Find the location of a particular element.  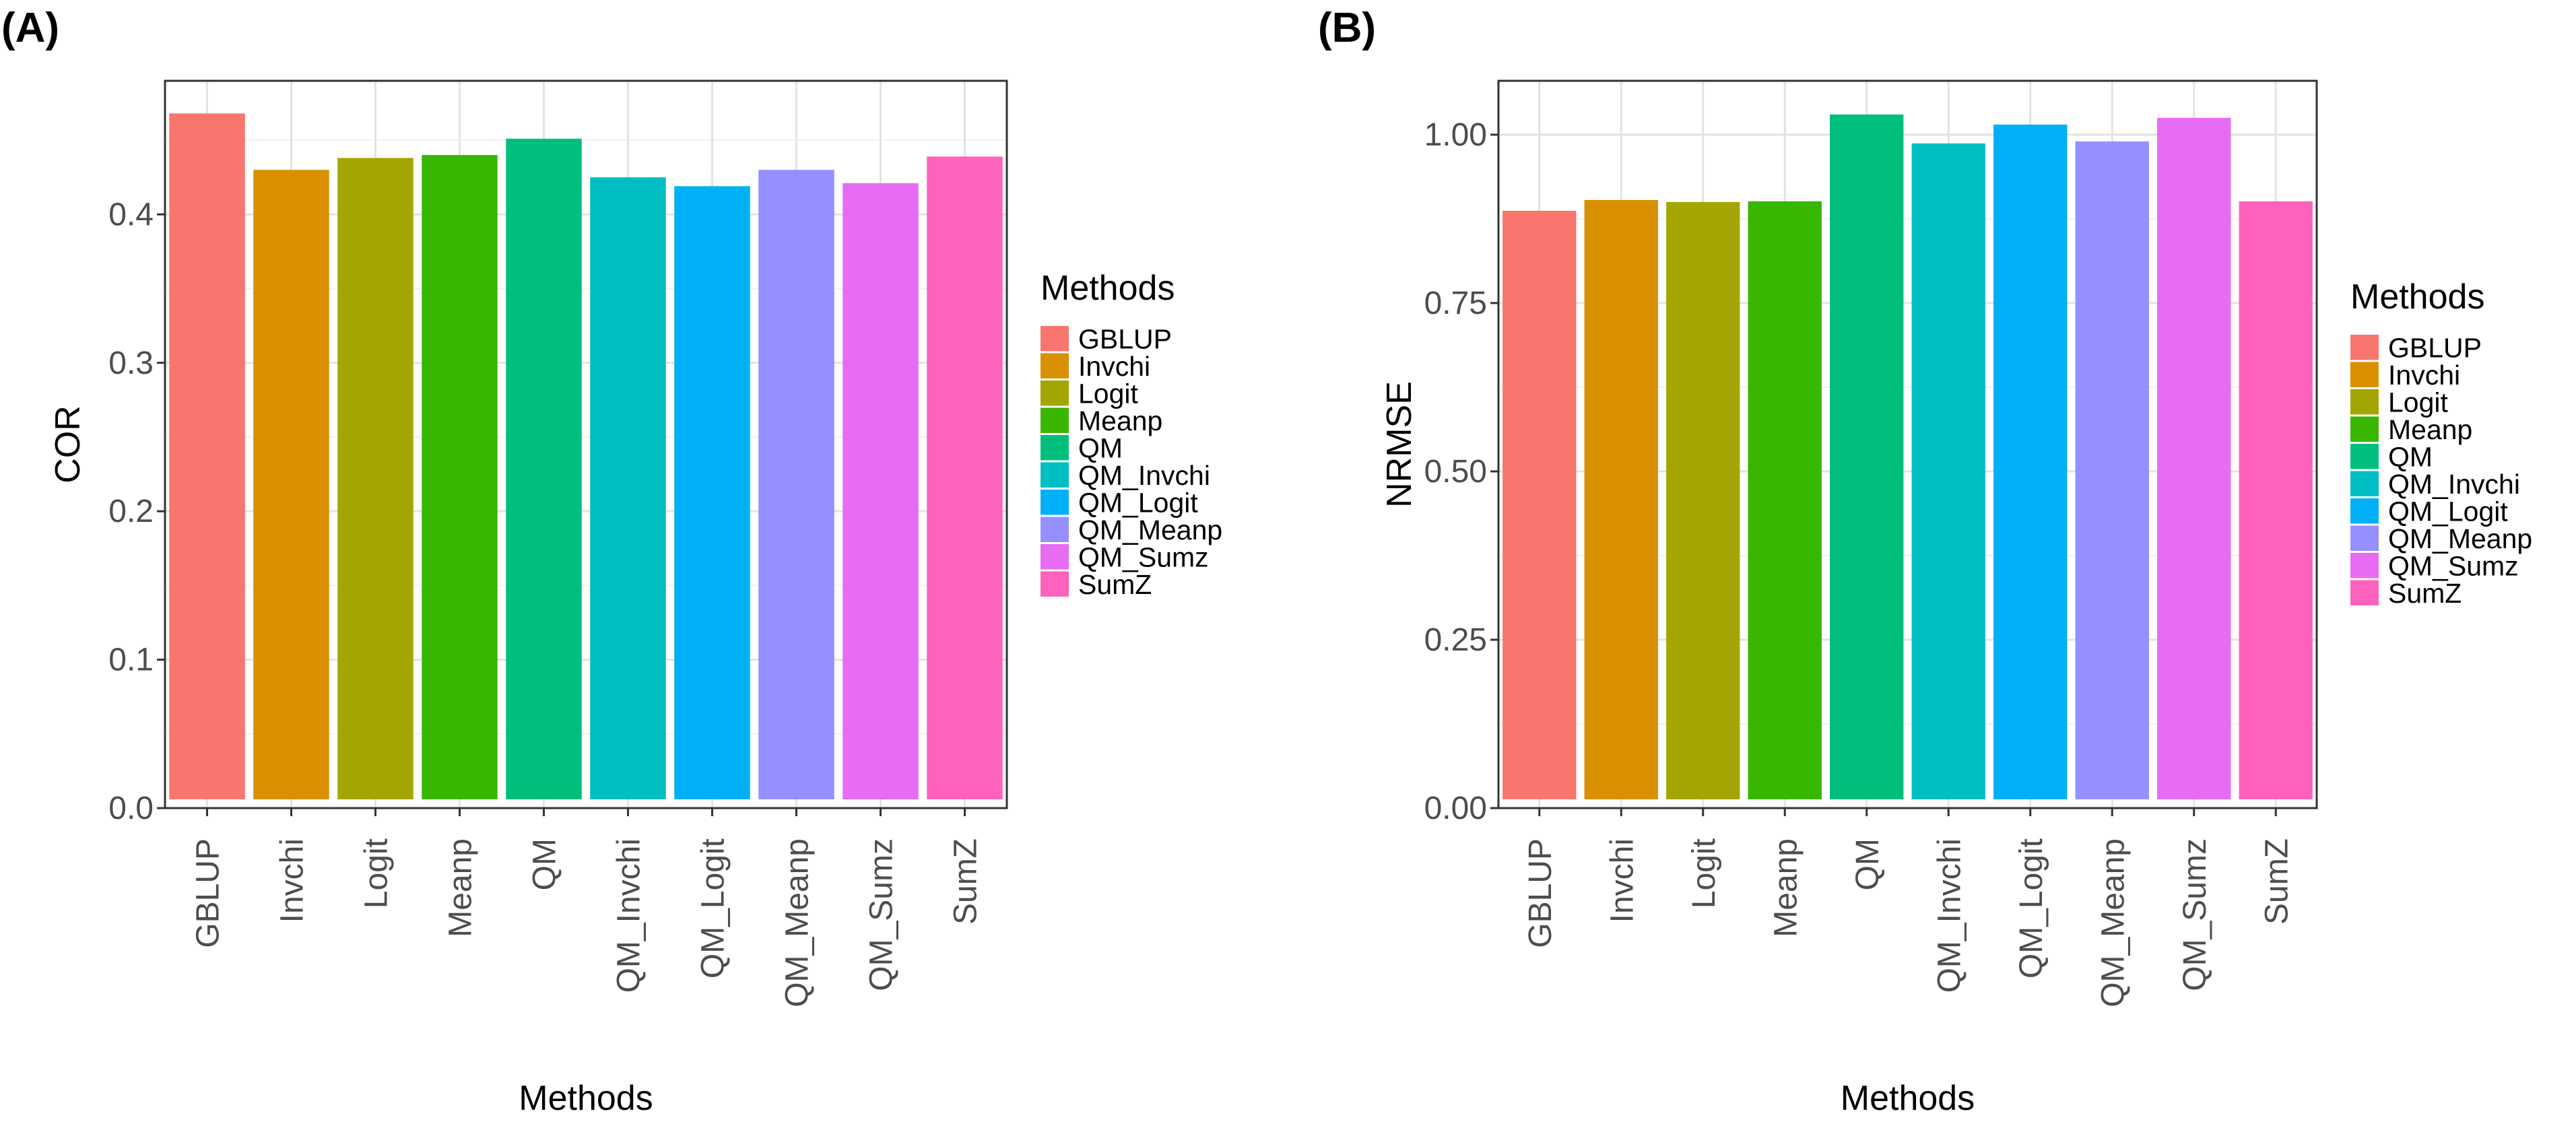

legend-label: QM_Sumz is located at coordinates (2453, 565).